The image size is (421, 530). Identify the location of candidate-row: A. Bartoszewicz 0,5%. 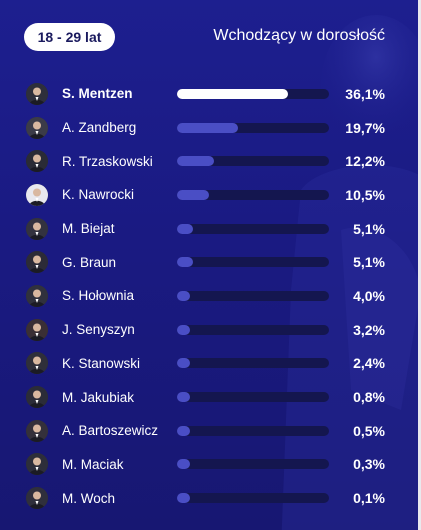
(210, 431).